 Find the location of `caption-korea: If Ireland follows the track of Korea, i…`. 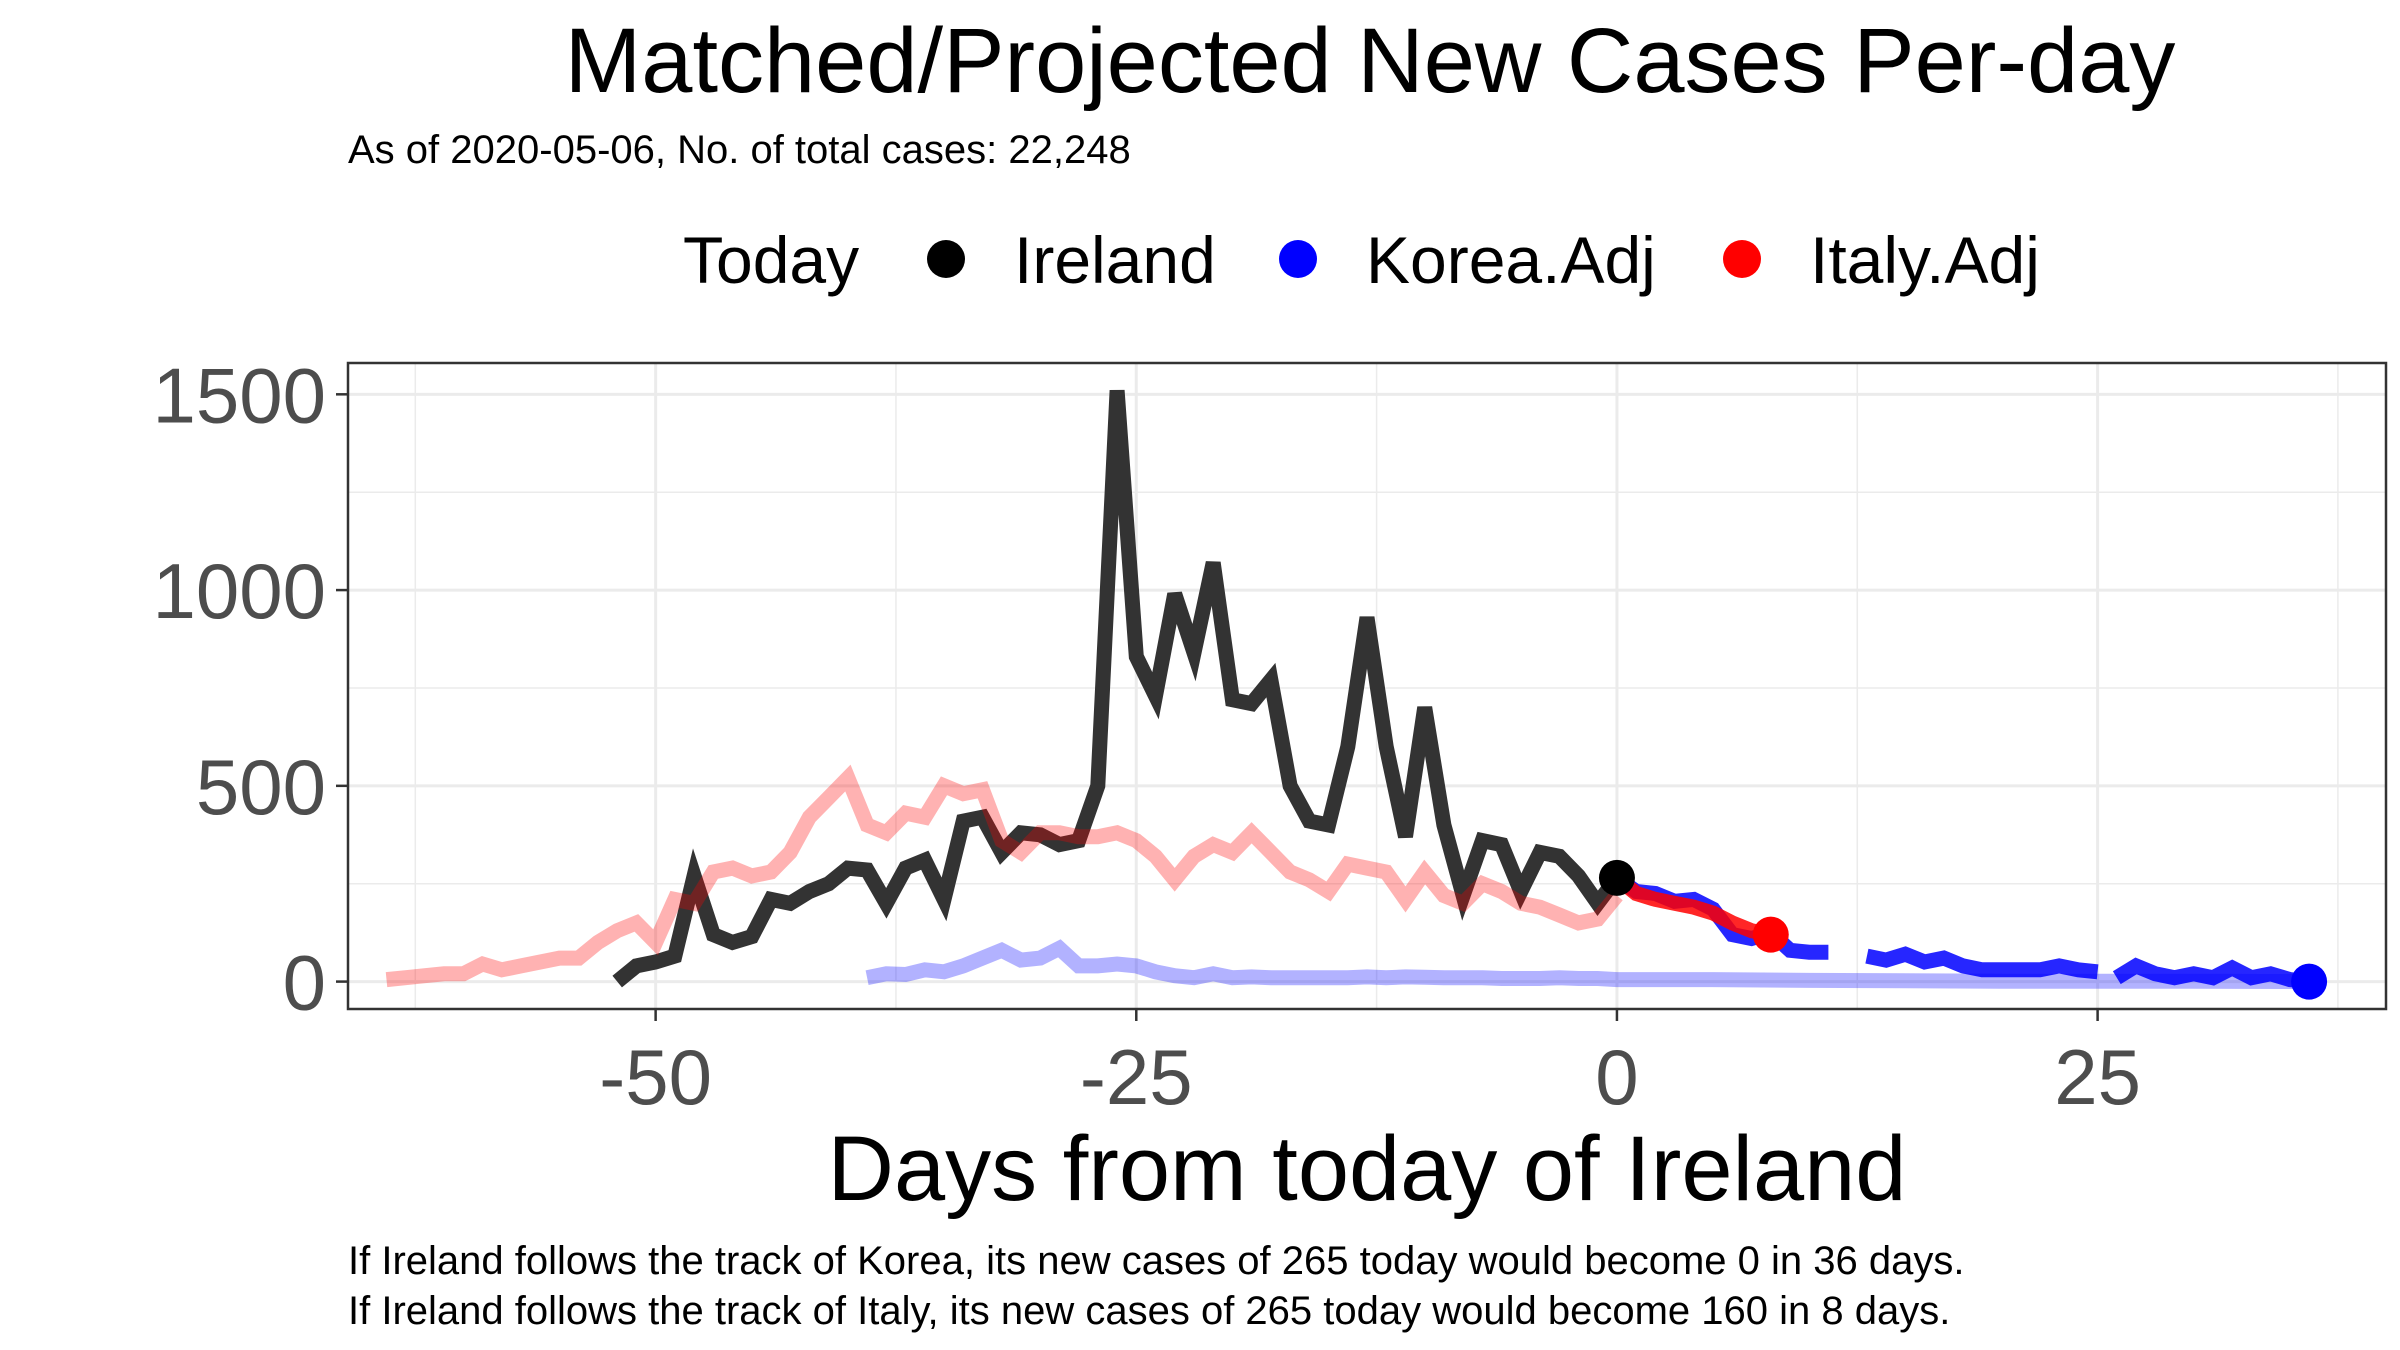

caption-korea: If Ireland follows the track of Korea, i… is located at coordinates (1156, 1261).